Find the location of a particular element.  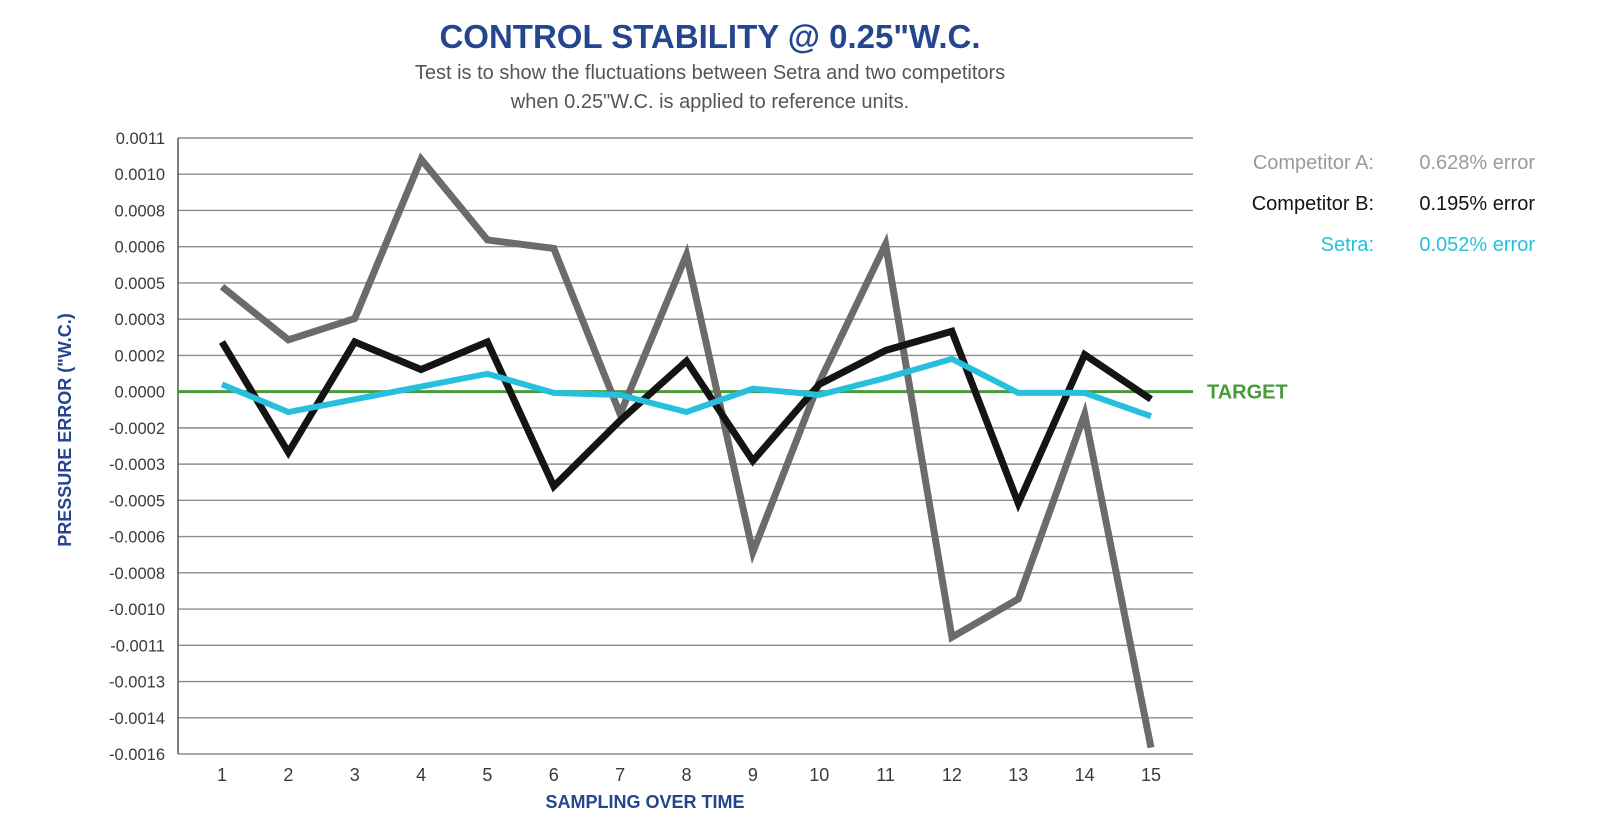

x-tick-label: 8 is located at coordinates (686, 775).